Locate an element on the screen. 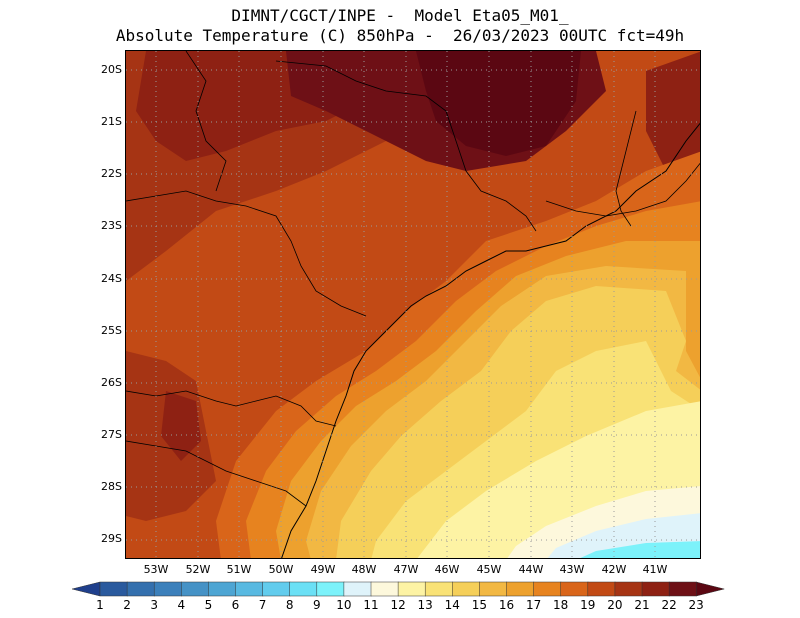  color-bar-label: 15 is located at coordinates (479, 605).